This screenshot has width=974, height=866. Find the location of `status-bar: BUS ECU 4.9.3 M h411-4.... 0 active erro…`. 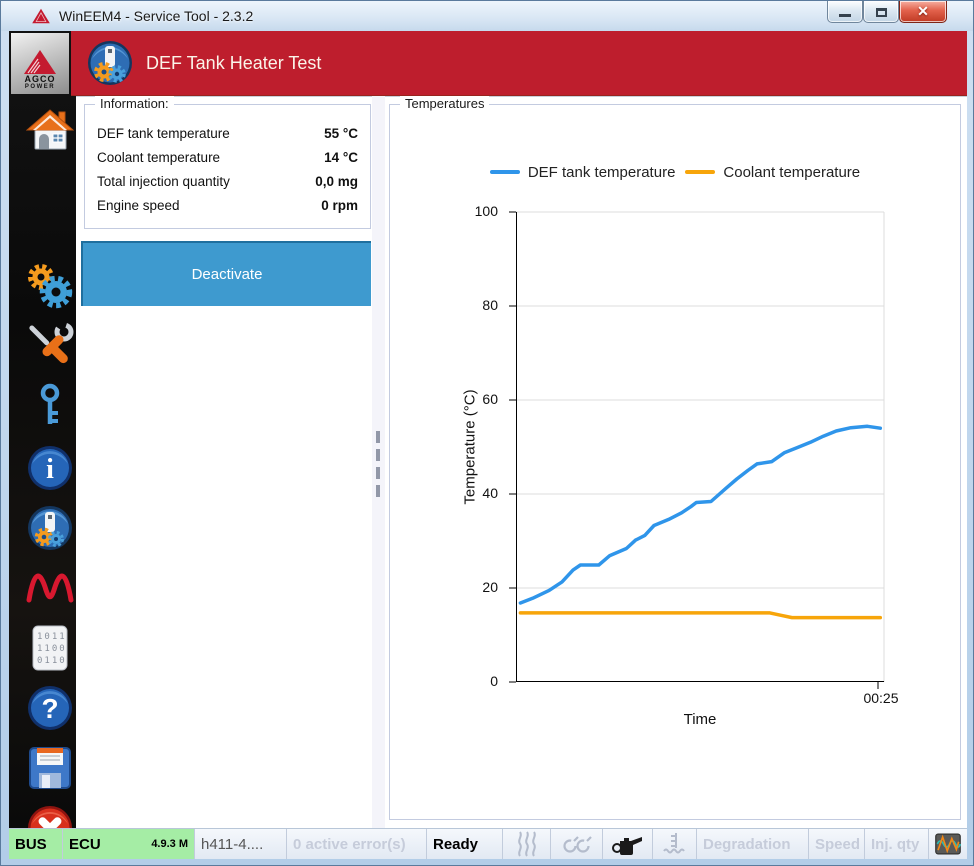

status-bar: BUS ECU 4.9.3 M h411-4.... 0 active erro… is located at coordinates (488, 843).